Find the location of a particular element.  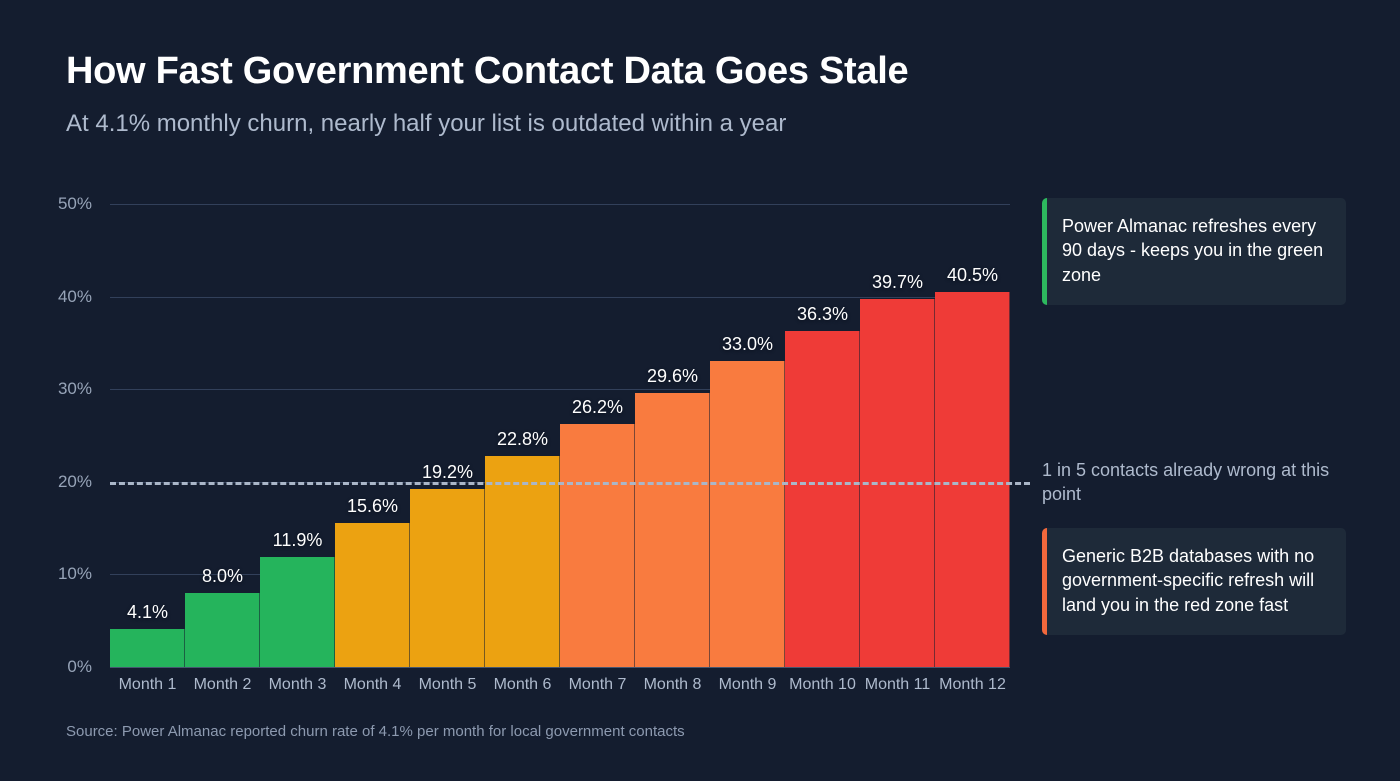

y-axis-tick-label: 20% is located at coordinates (74, 481).